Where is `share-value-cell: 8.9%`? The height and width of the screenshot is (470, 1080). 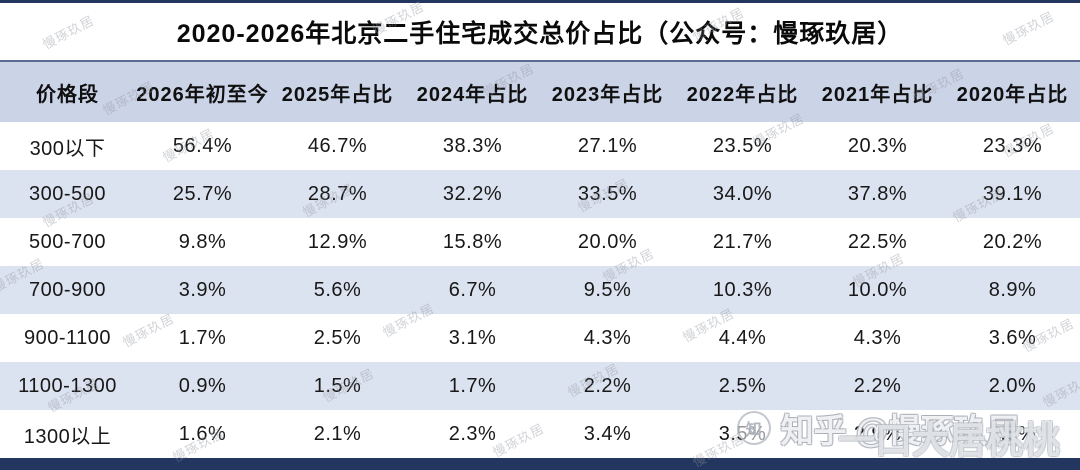 share-value-cell: 8.9% is located at coordinates (1012, 289).